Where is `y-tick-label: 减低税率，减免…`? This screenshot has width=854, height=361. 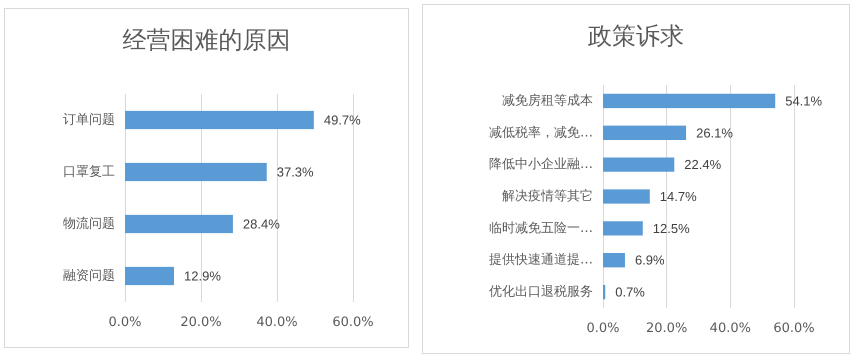
y-tick-label: 减低税率，减免… is located at coordinates (541, 132).